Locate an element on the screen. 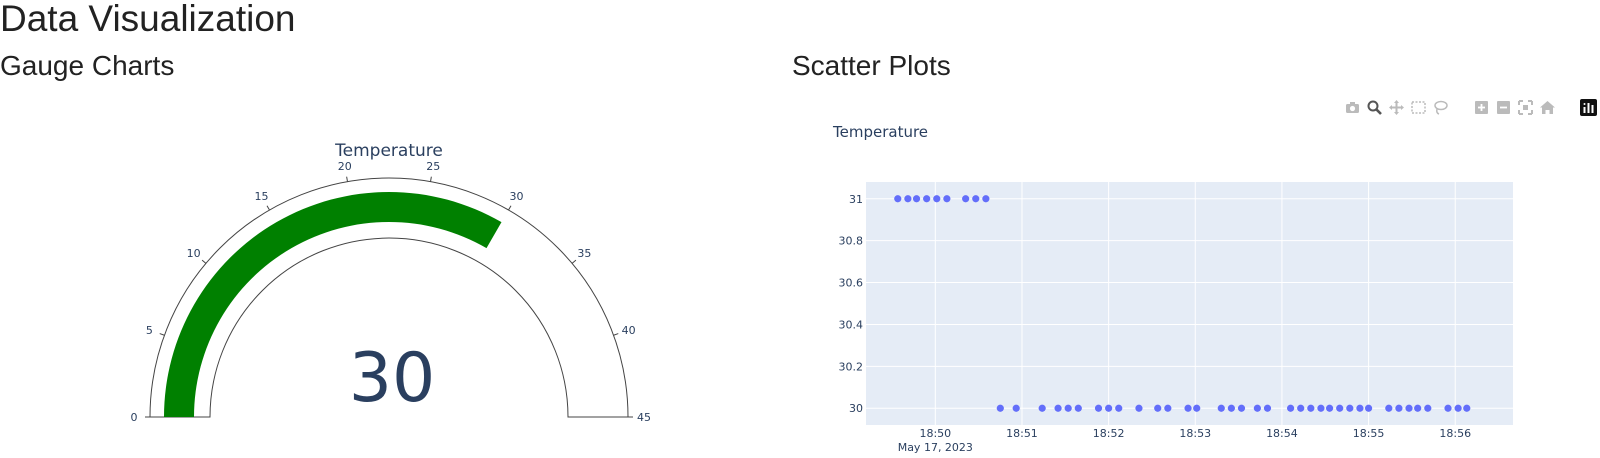  x-tick-label: 18:51 is located at coordinates (1022, 433).